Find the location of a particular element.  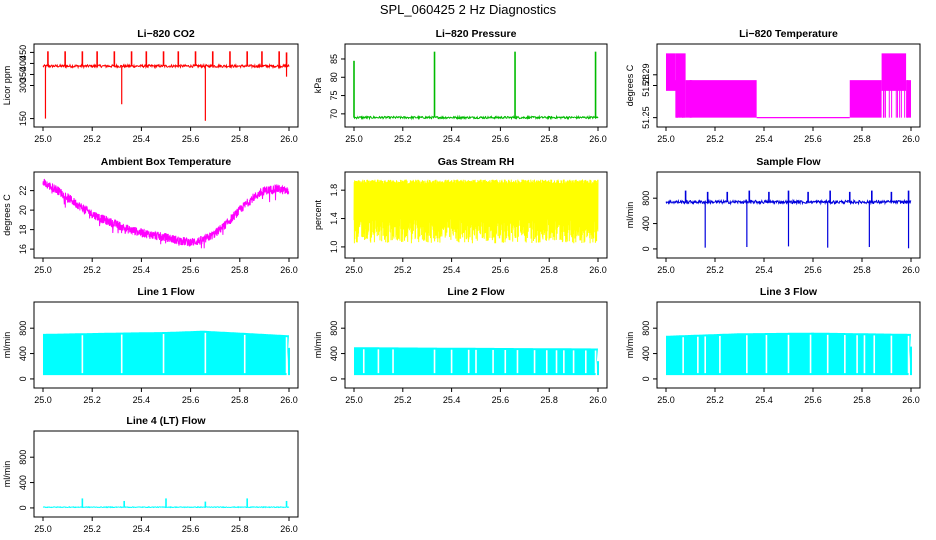

y-tick-label: 70 is located at coordinates (334, 114).